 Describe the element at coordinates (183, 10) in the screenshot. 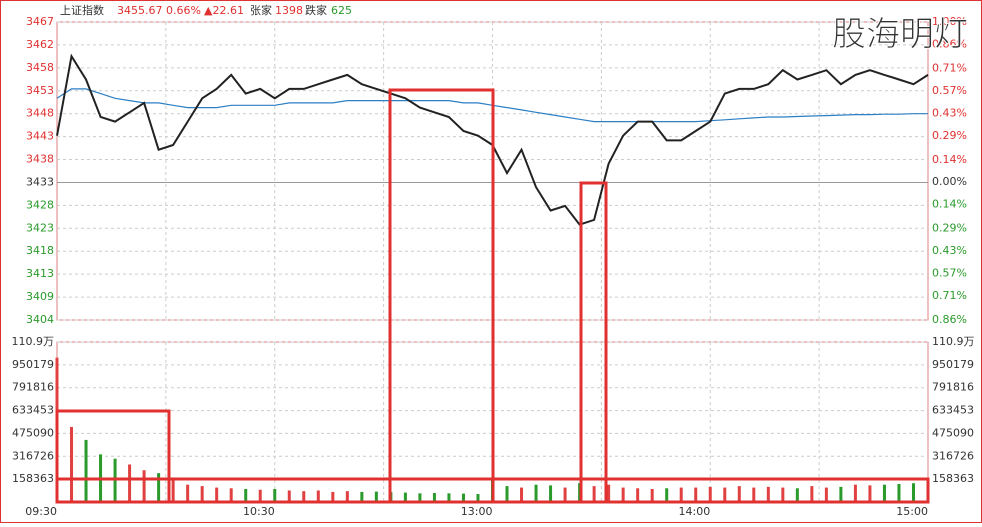

I see `index-pct: 0.66%` at that location.